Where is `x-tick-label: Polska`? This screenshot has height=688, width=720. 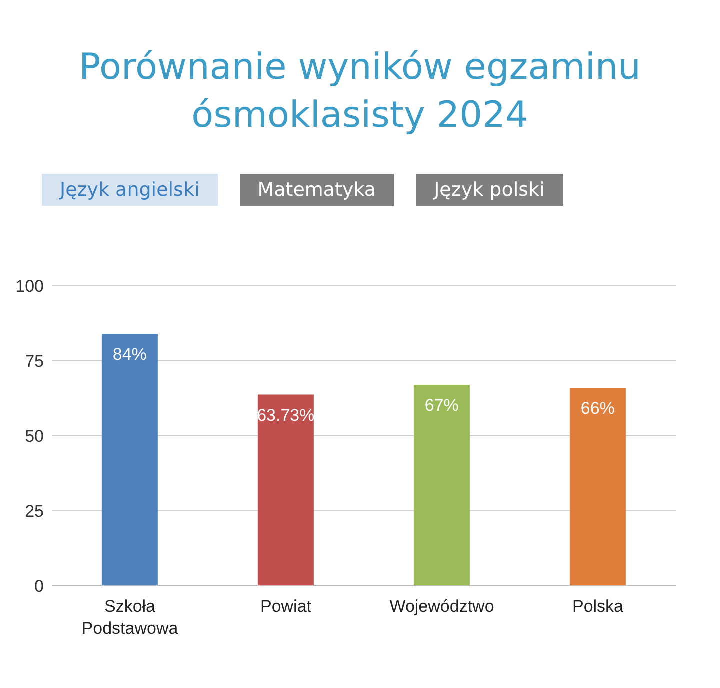 x-tick-label: Polska is located at coordinates (598, 606).